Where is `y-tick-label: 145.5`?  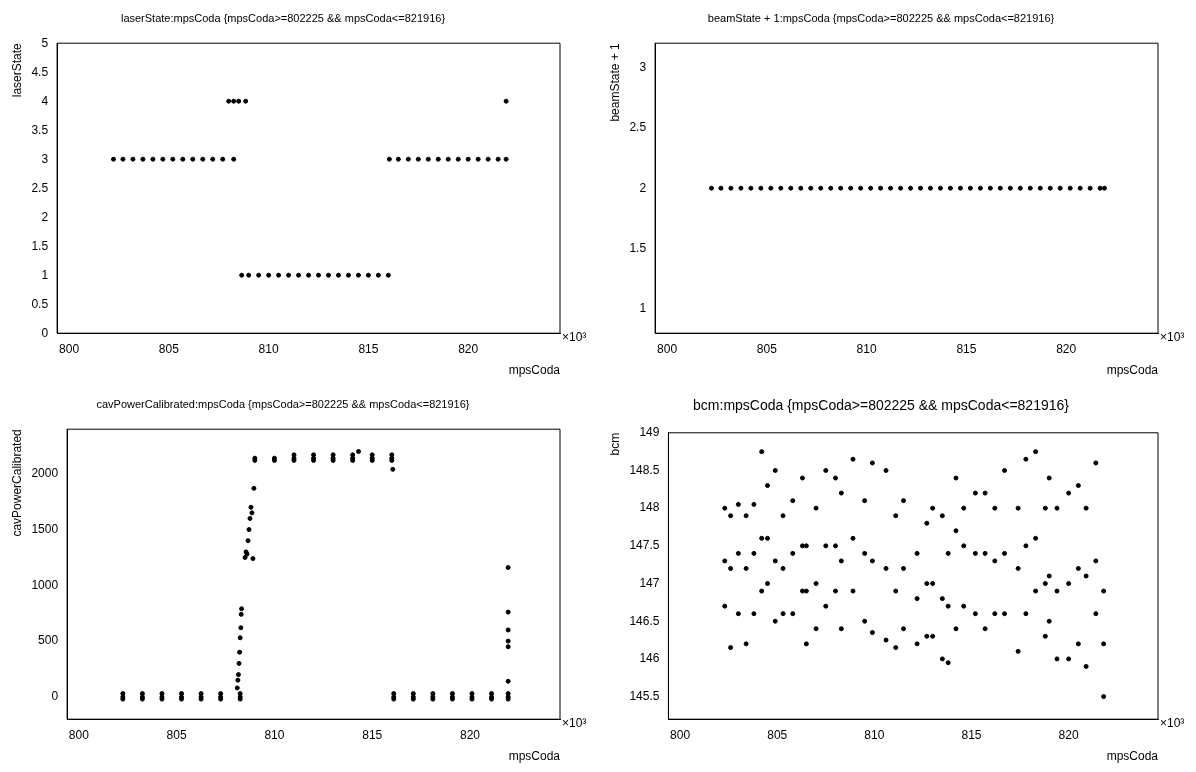
y-tick-label: 145.5 is located at coordinates (644, 695).